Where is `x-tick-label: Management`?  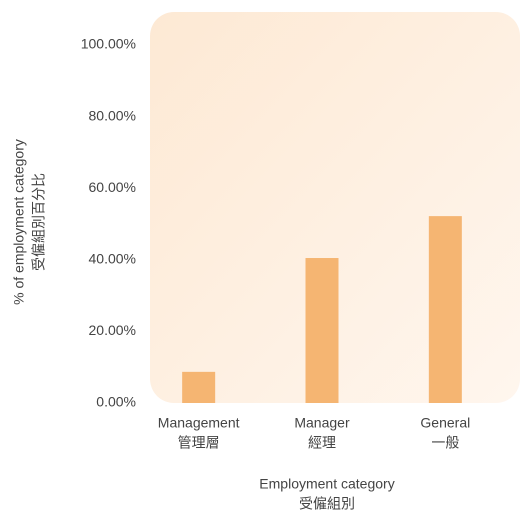 x-tick-label: Management is located at coordinates (199, 423).